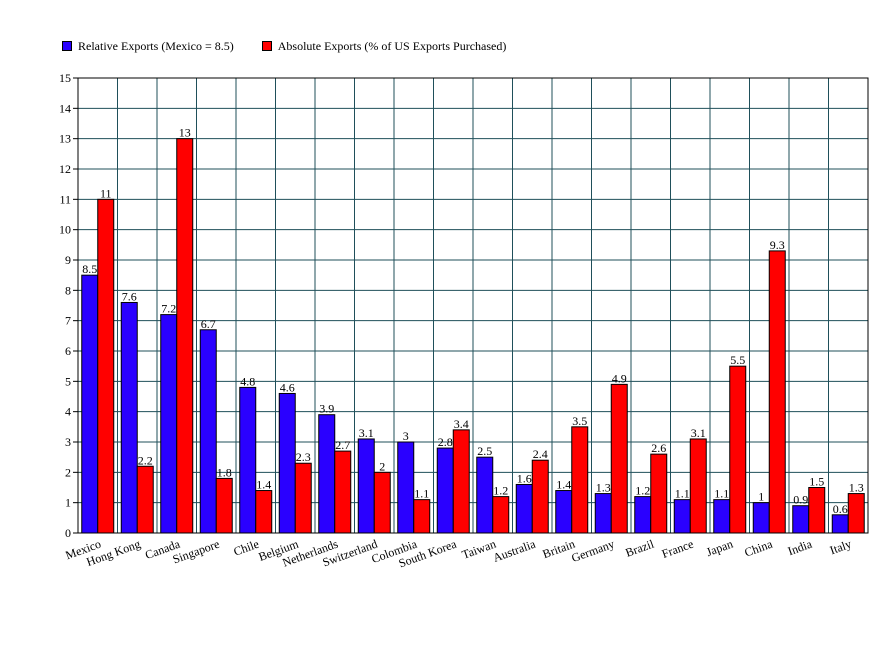  What do you see at coordinates (761, 497) in the screenshot?
I see `data-label: 1` at bounding box center [761, 497].